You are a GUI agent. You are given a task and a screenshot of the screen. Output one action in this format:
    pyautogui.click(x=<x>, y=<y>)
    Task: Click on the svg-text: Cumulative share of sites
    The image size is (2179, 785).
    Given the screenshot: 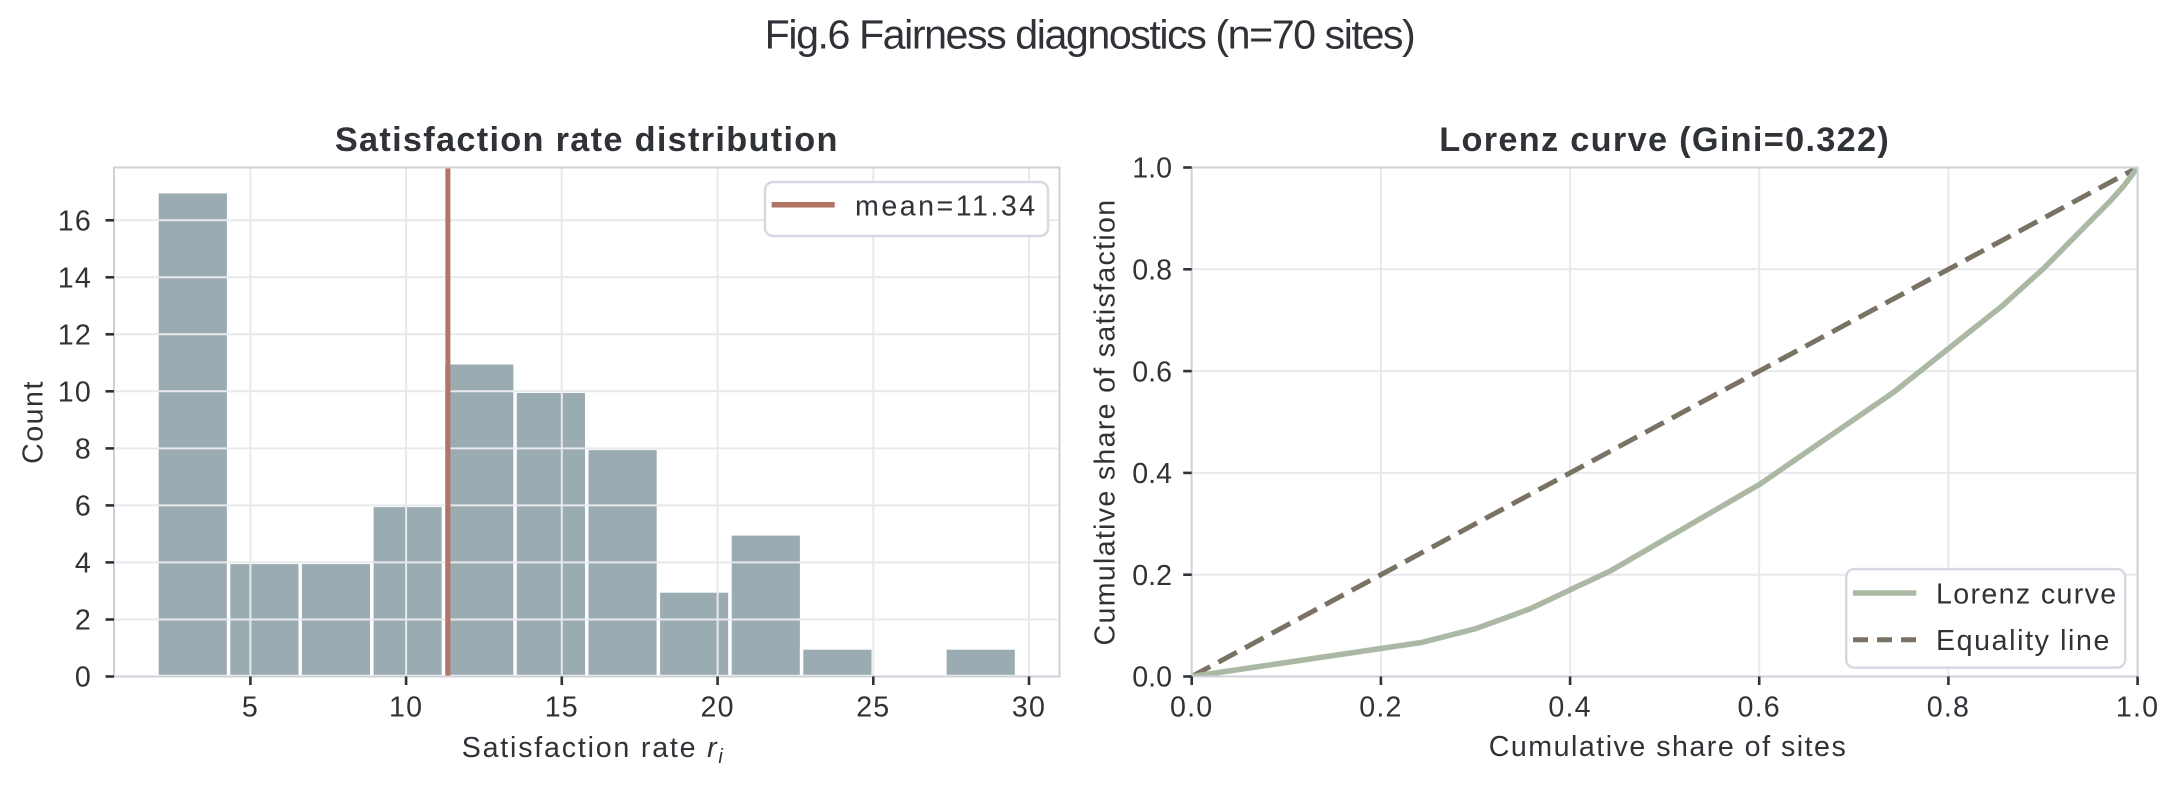 What is the action you would take?
    pyautogui.click(x=1668, y=747)
    